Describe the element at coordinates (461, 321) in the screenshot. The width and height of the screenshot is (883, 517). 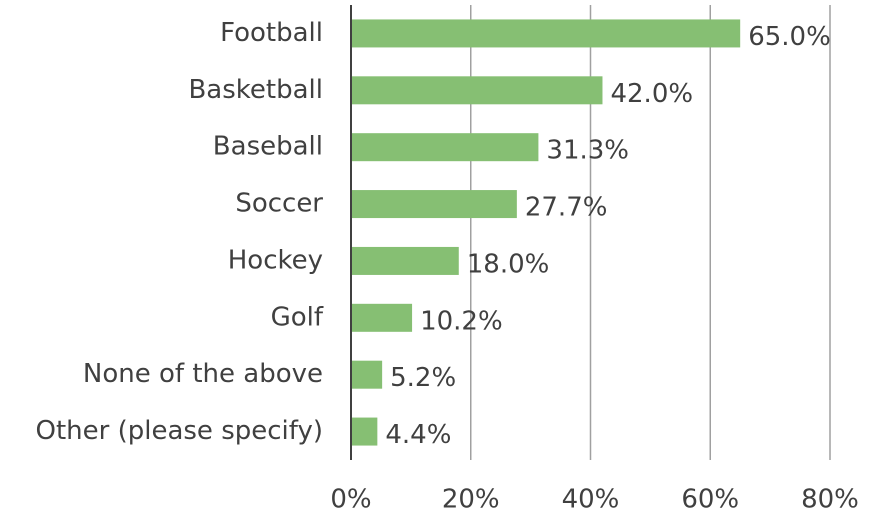
I see `value-label: 10.2%` at that location.